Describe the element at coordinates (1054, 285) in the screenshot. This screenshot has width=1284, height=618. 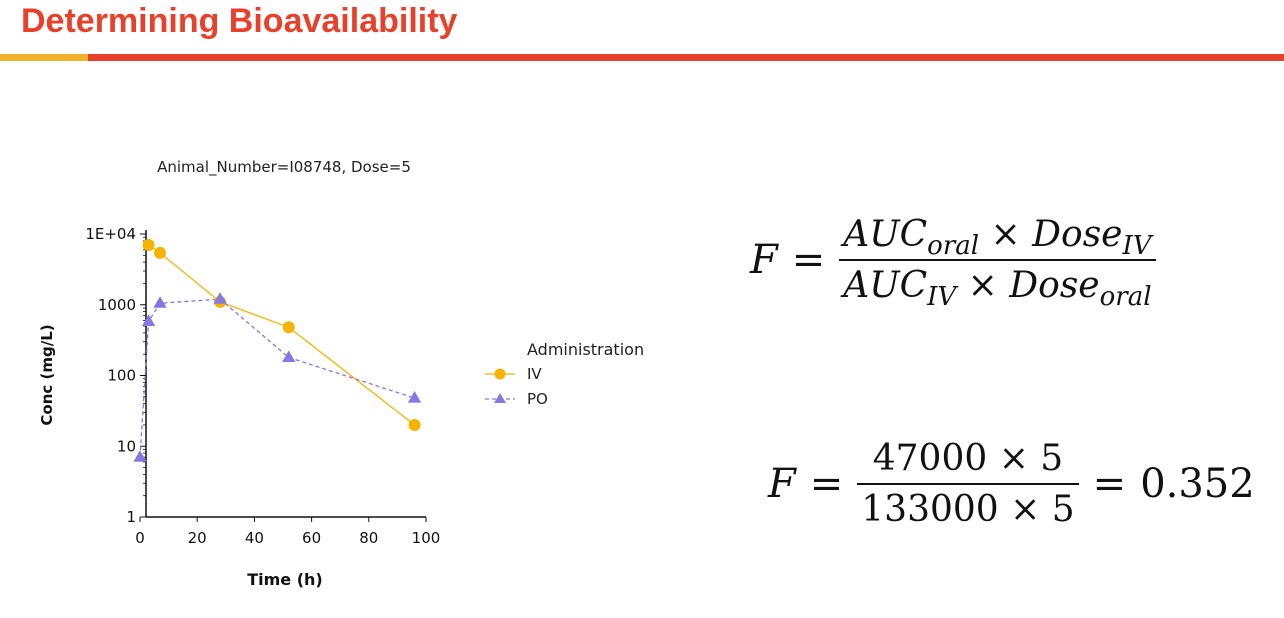
I see `den-dose: Dose` at that location.